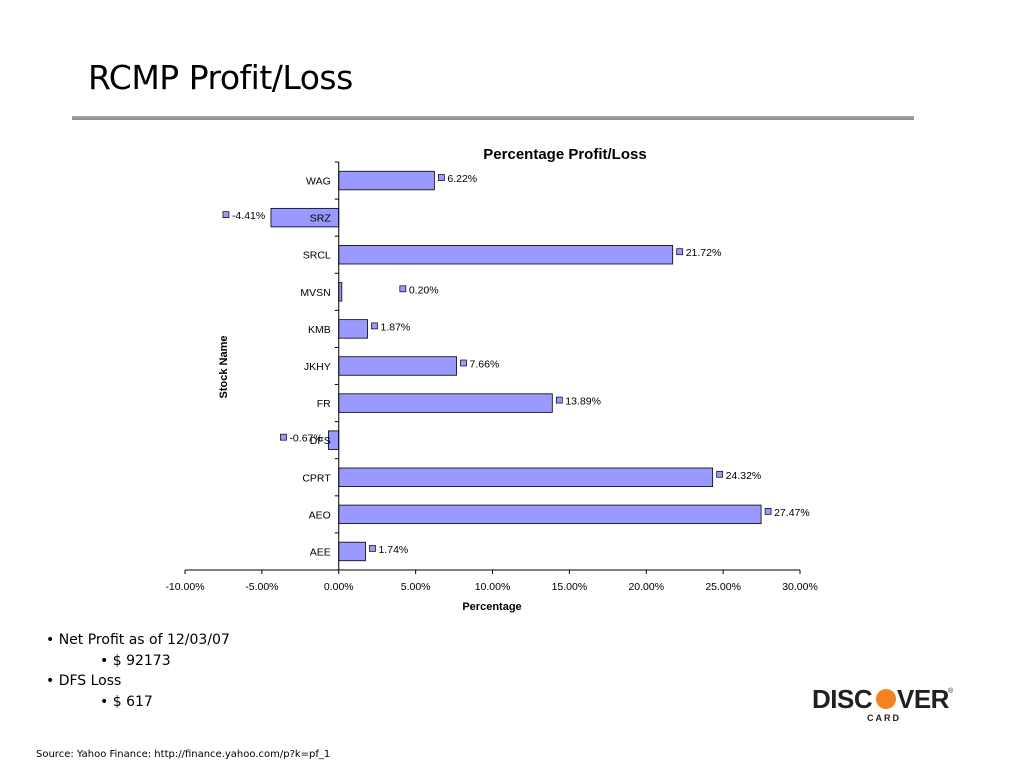 Image resolution: width=1024 pixels, height=768 pixels. I want to click on data-label-key-kmb, so click(374, 326).